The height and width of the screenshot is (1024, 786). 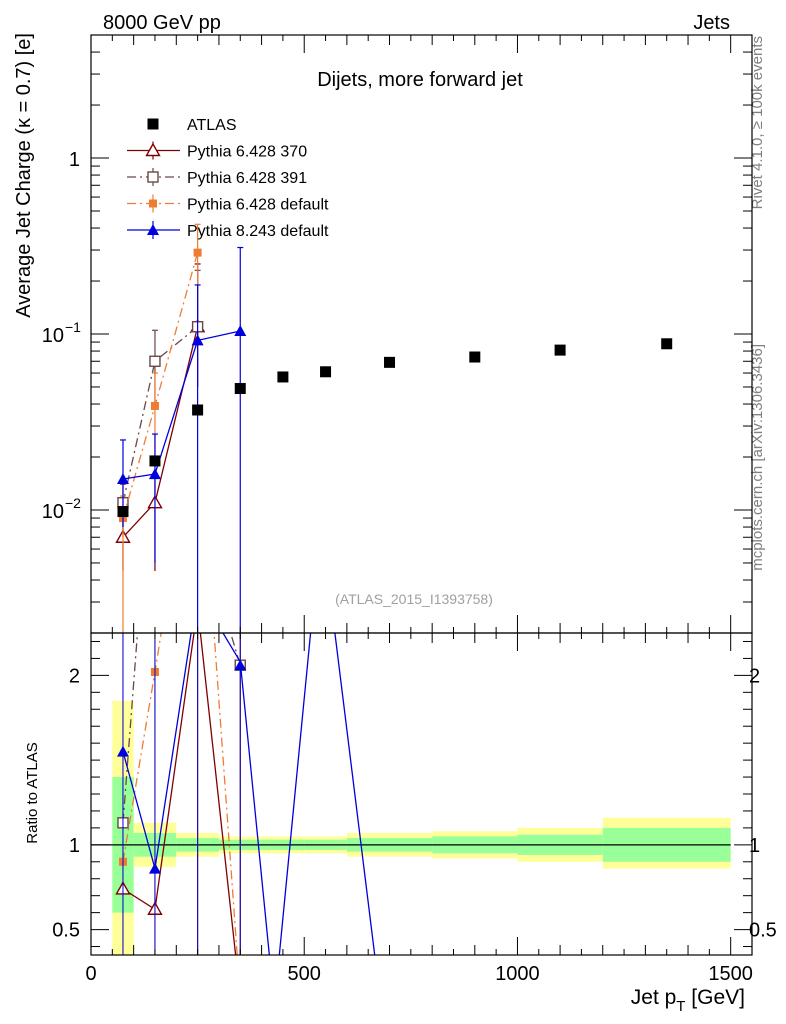 I want to click on legend-label: Pythia 6.428 default, so click(x=258, y=205).